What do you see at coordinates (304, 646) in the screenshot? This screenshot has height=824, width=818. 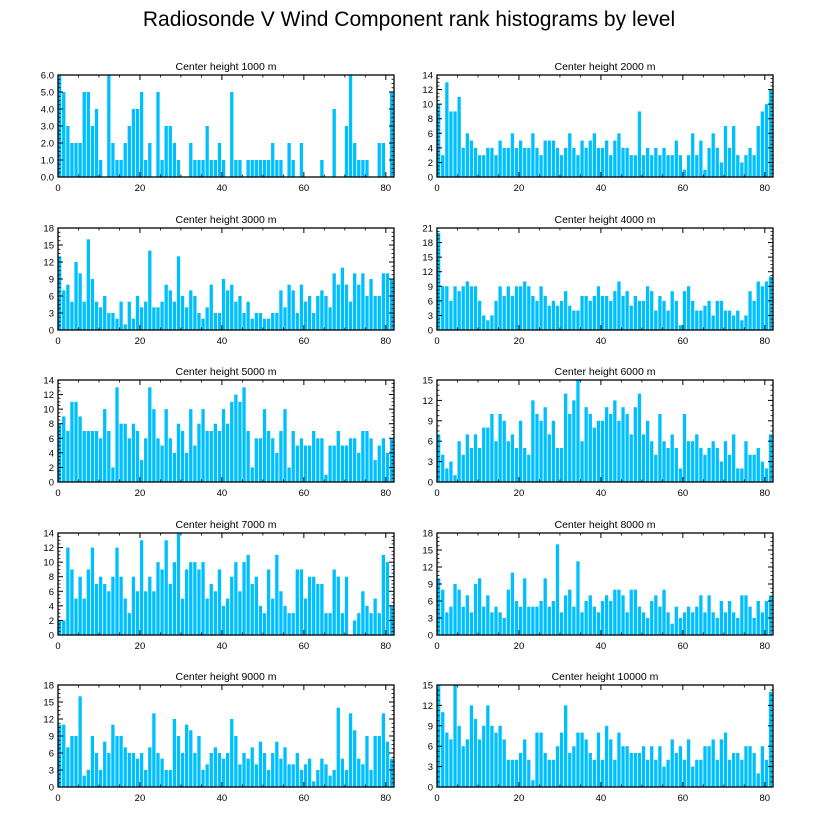 I see `x-tick-label: 60` at bounding box center [304, 646].